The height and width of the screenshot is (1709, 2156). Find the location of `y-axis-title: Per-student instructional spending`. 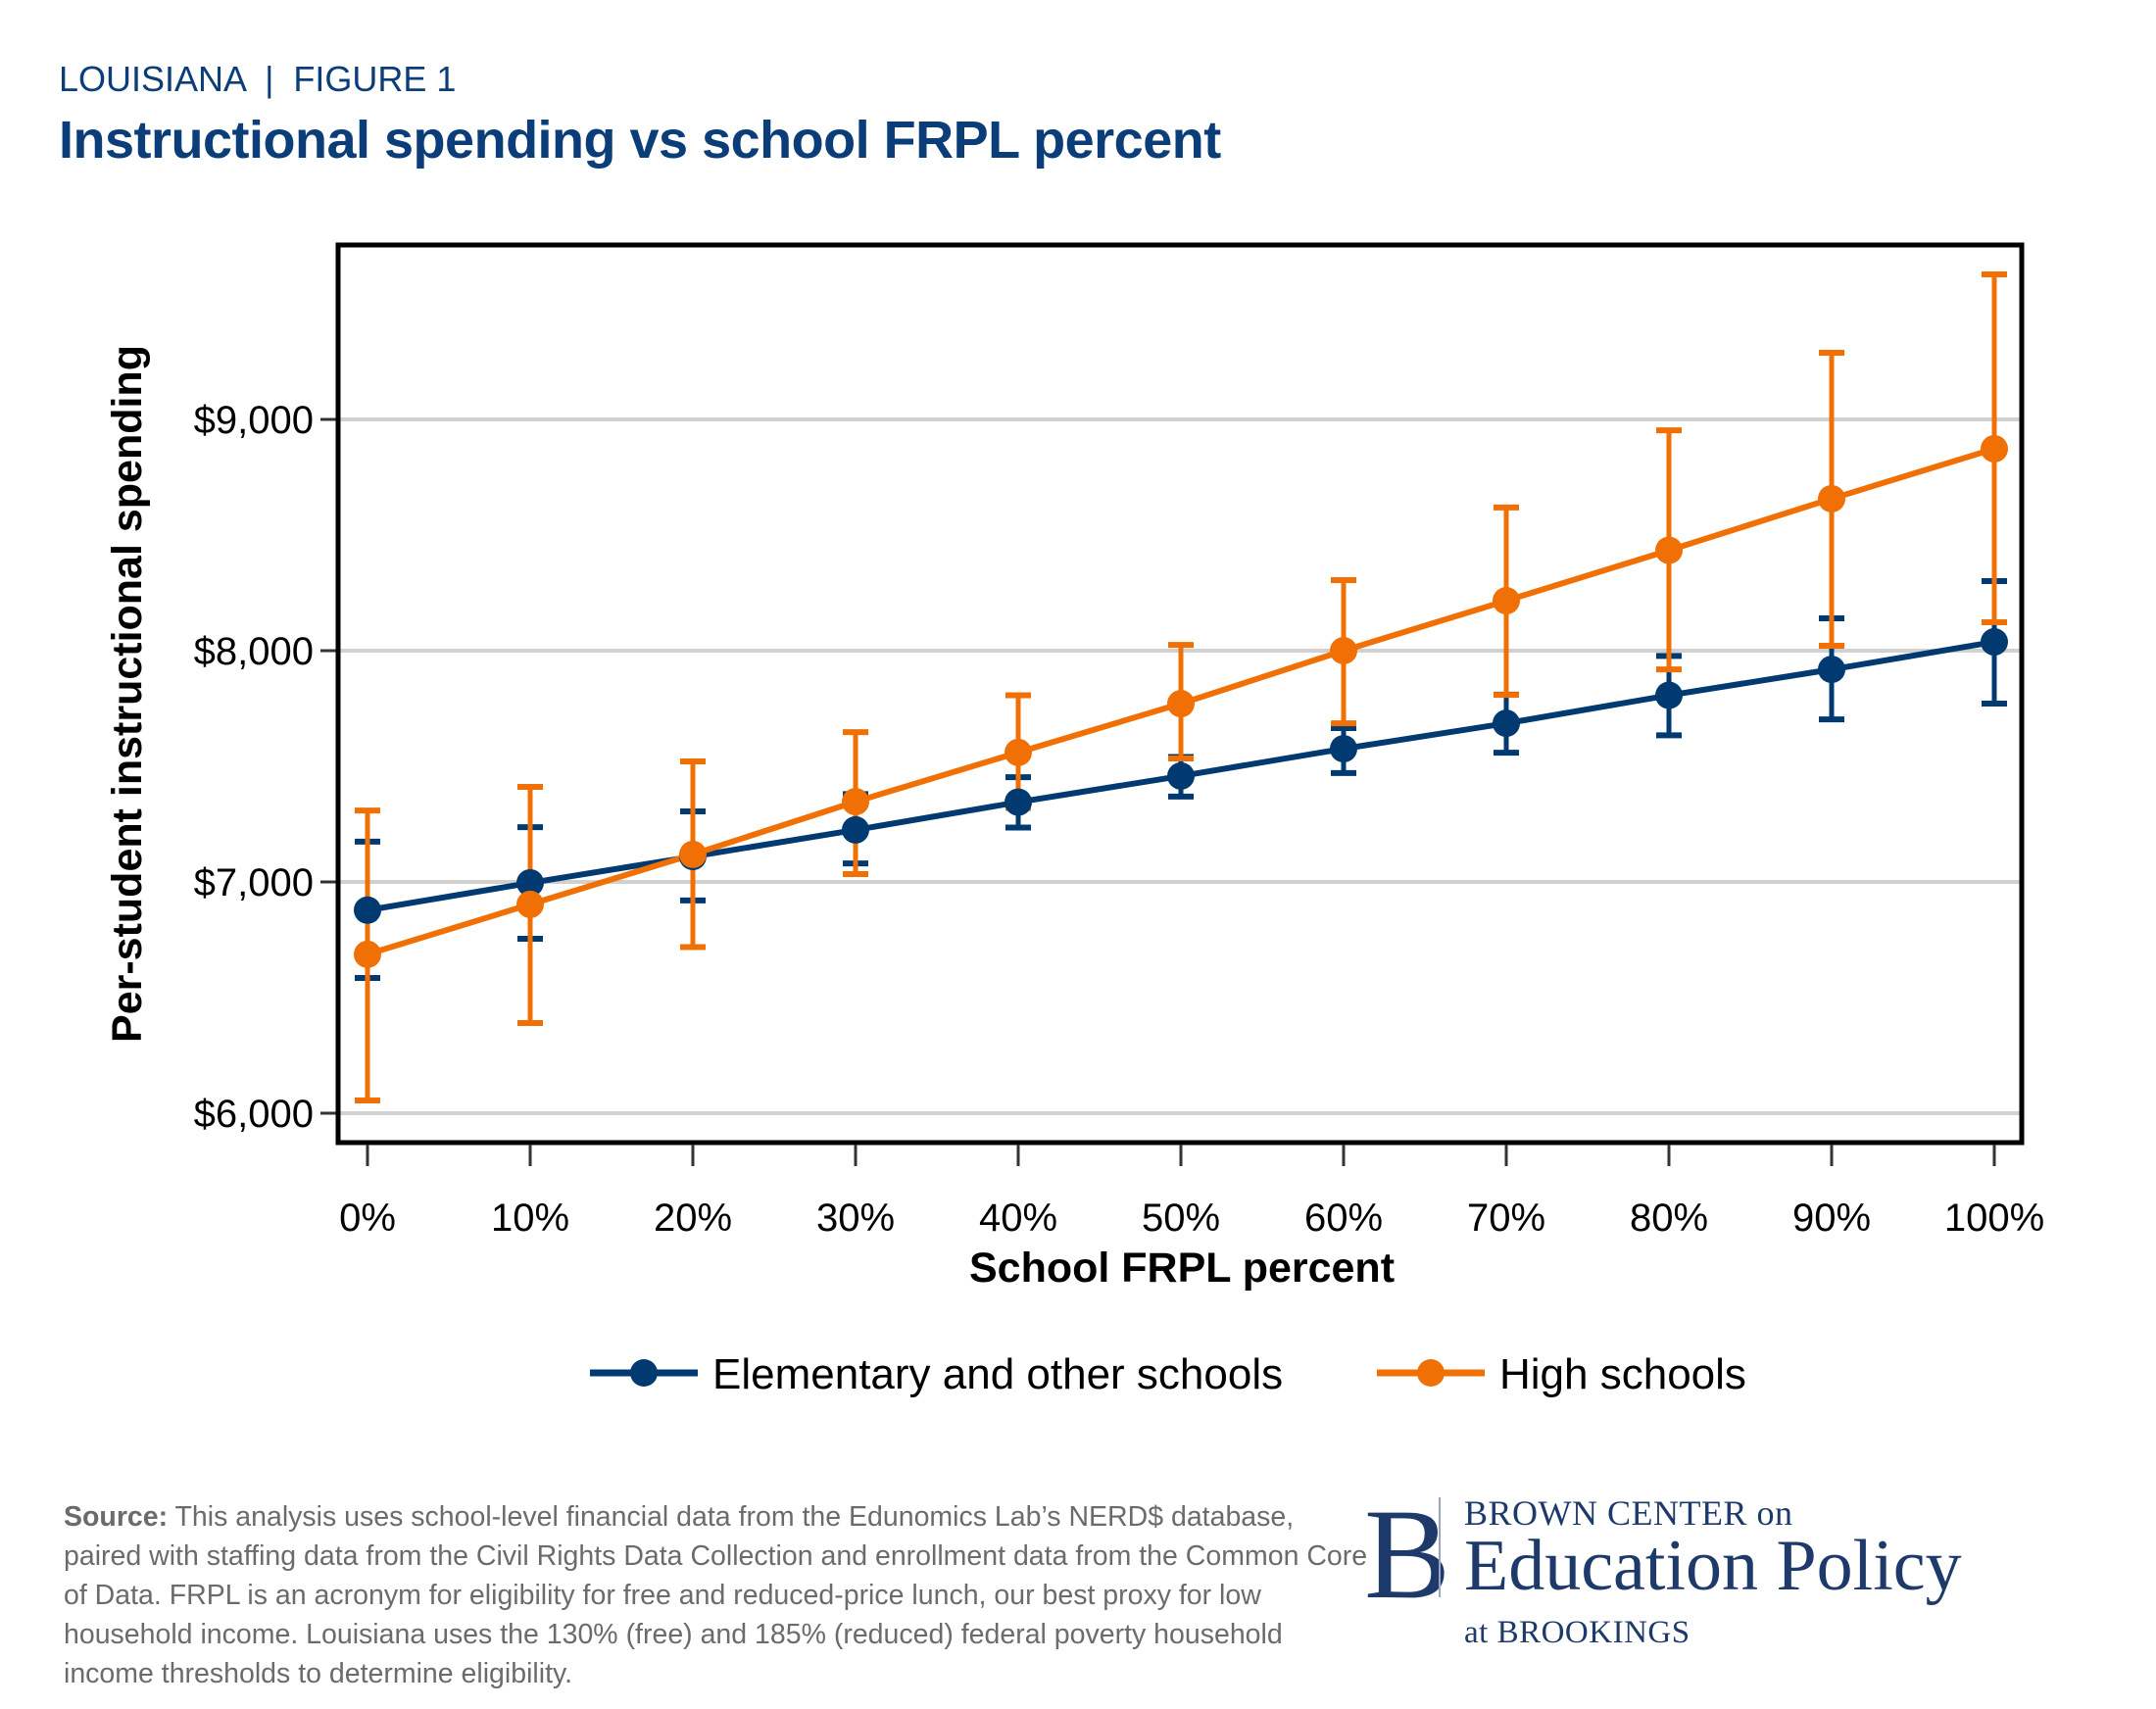

y-axis-title: Per-student instructional spending is located at coordinates (127, 694).